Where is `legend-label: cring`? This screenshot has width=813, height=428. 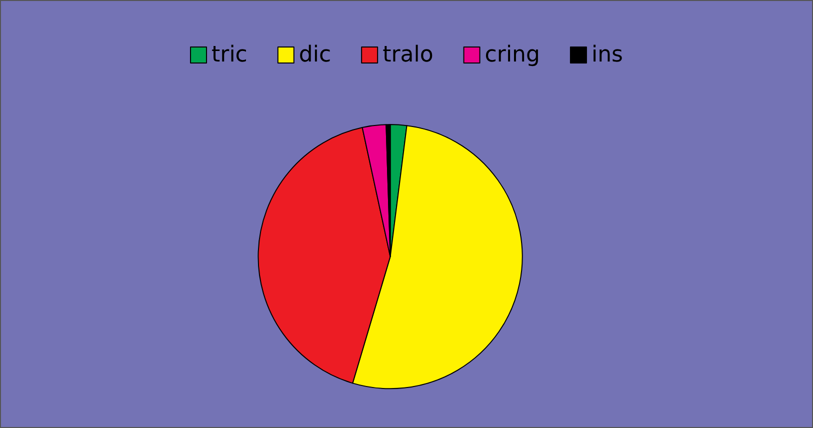
legend-label: cring is located at coordinates (512, 55).